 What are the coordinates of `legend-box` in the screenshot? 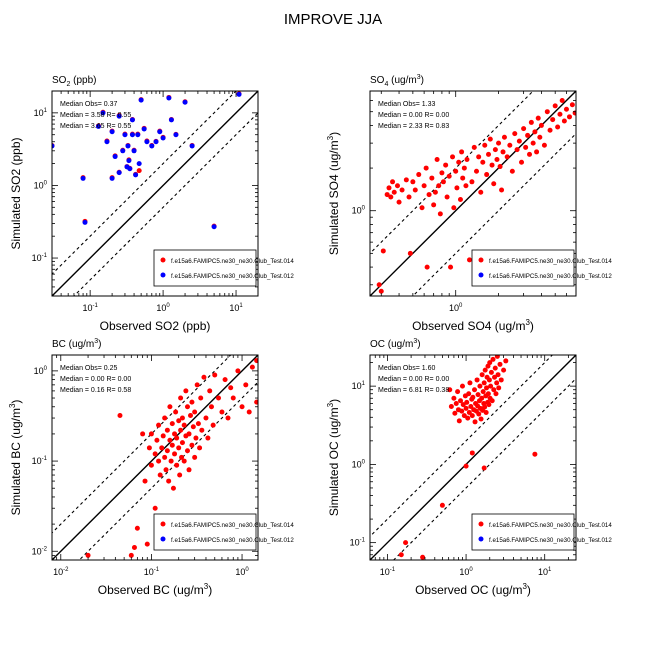 It's located at (523, 268).